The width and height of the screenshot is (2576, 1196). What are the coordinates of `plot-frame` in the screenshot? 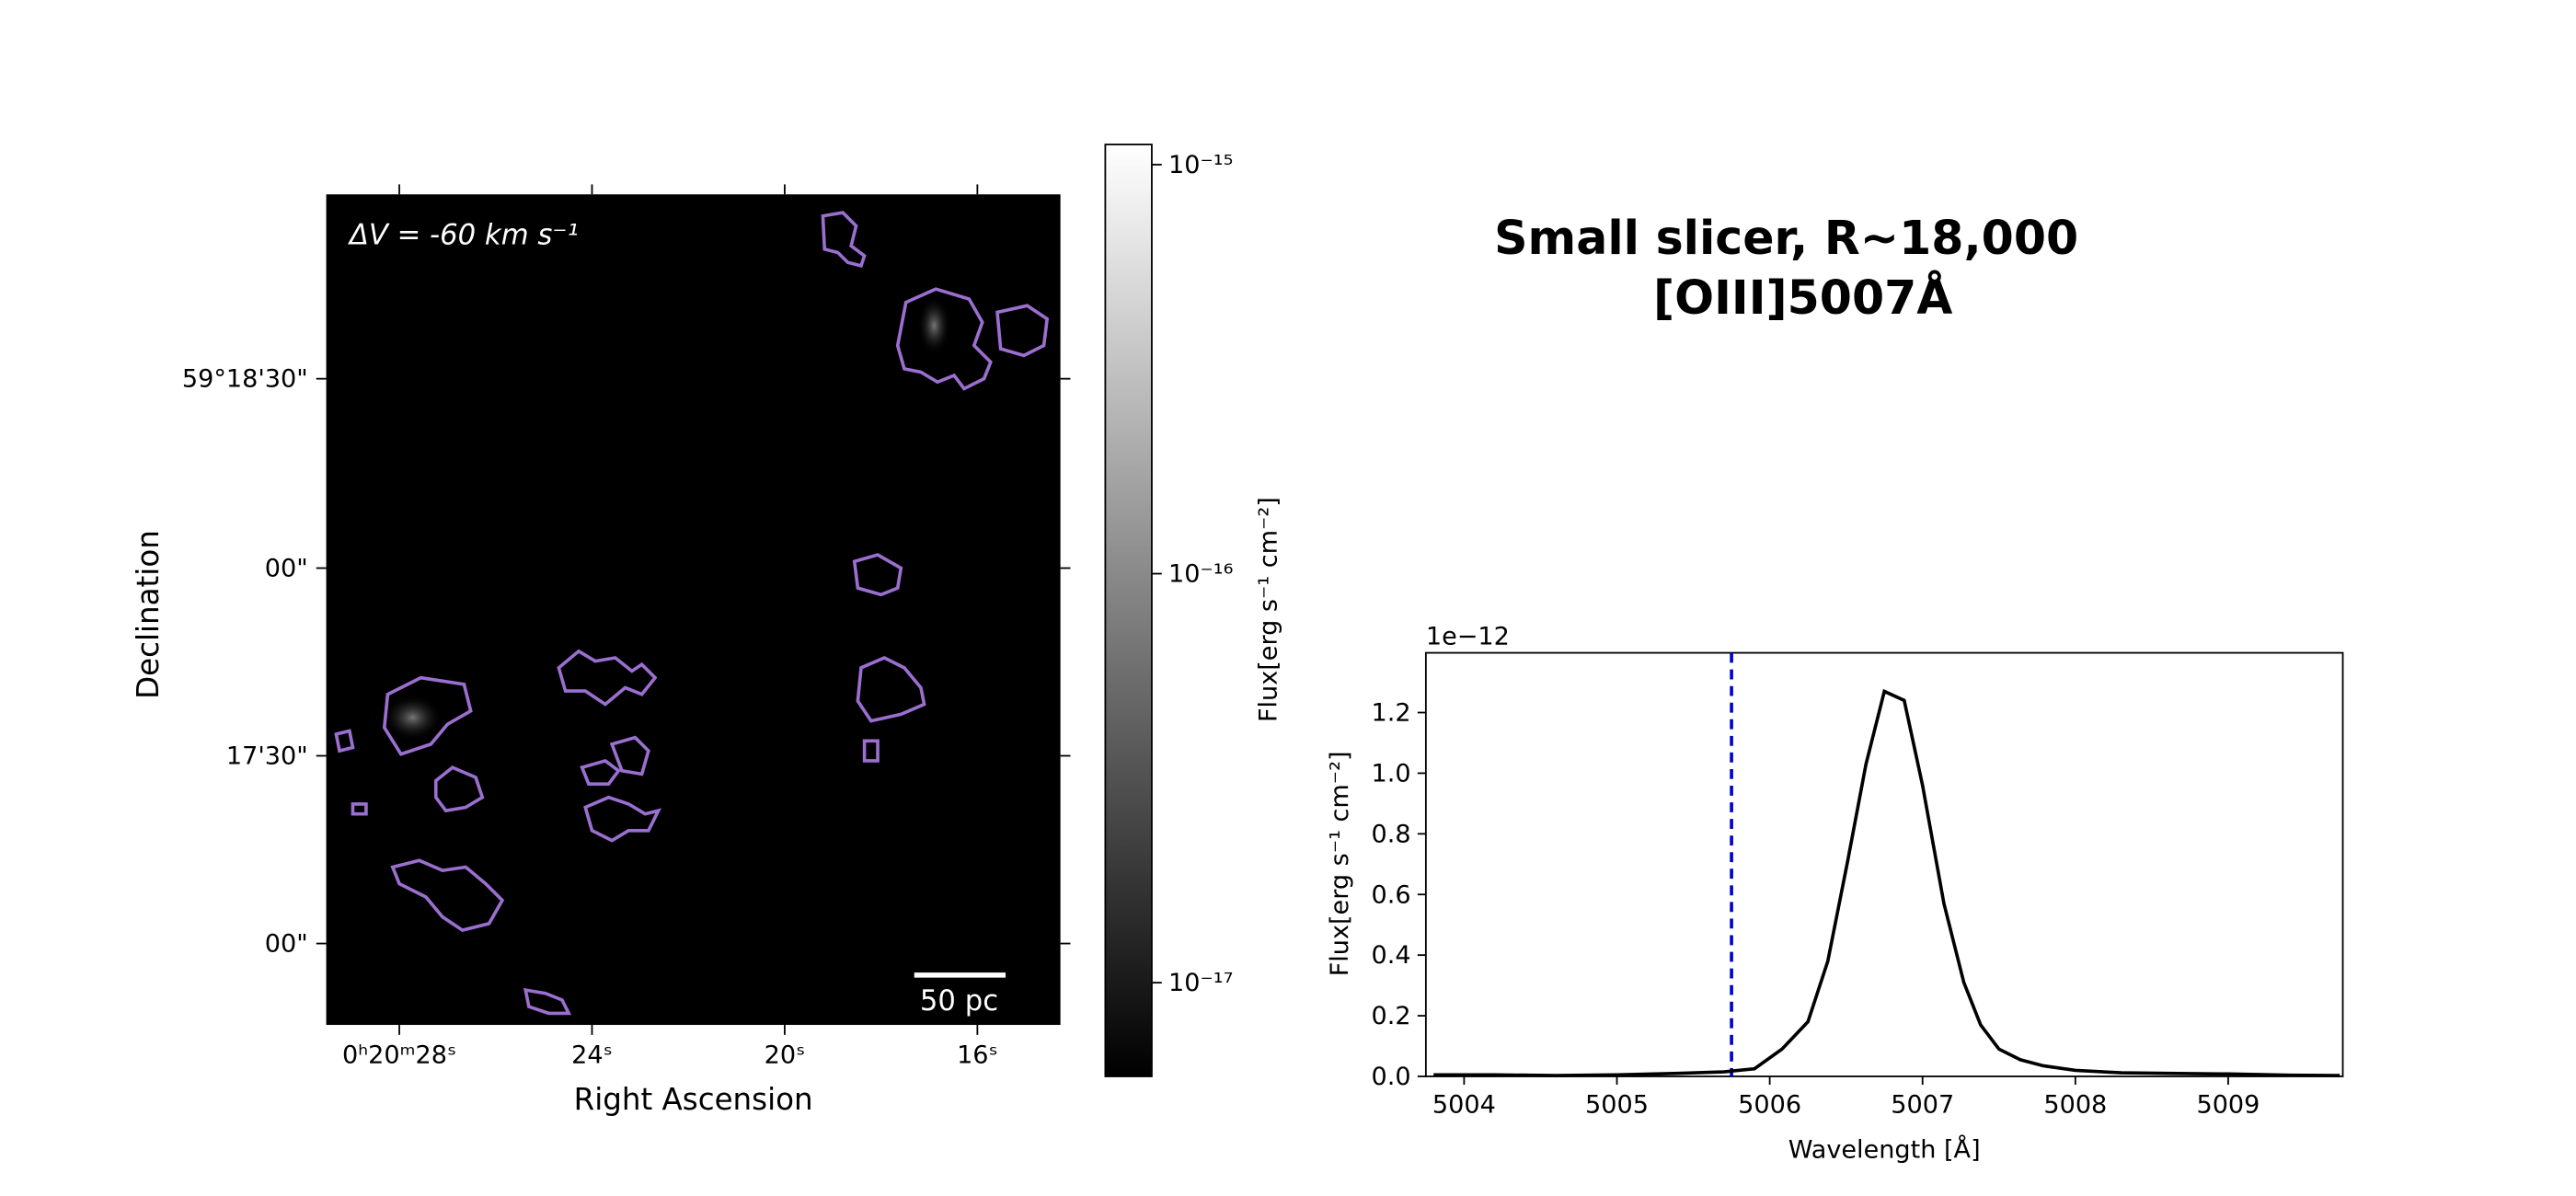 It's located at (1884, 864).